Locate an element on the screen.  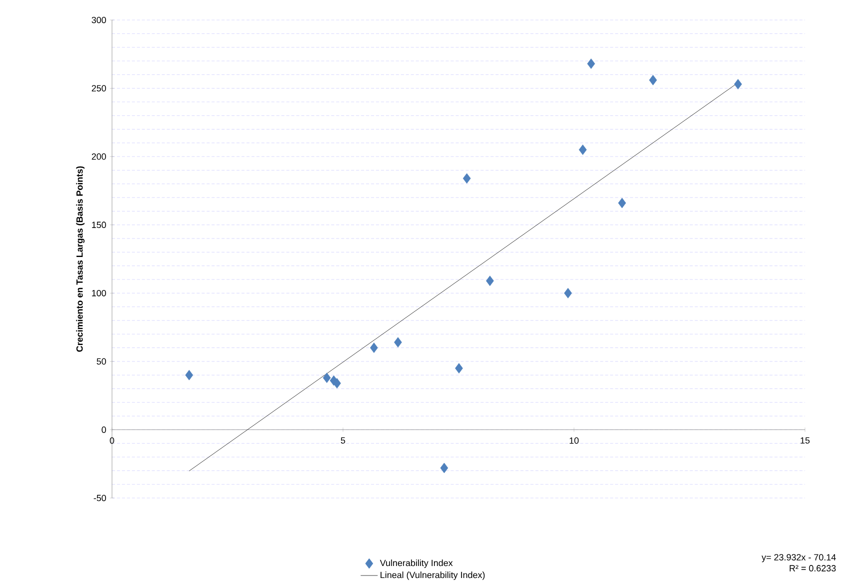
legend-label: Lineal (Vulnerability Index) is located at coordinates (432, 576).